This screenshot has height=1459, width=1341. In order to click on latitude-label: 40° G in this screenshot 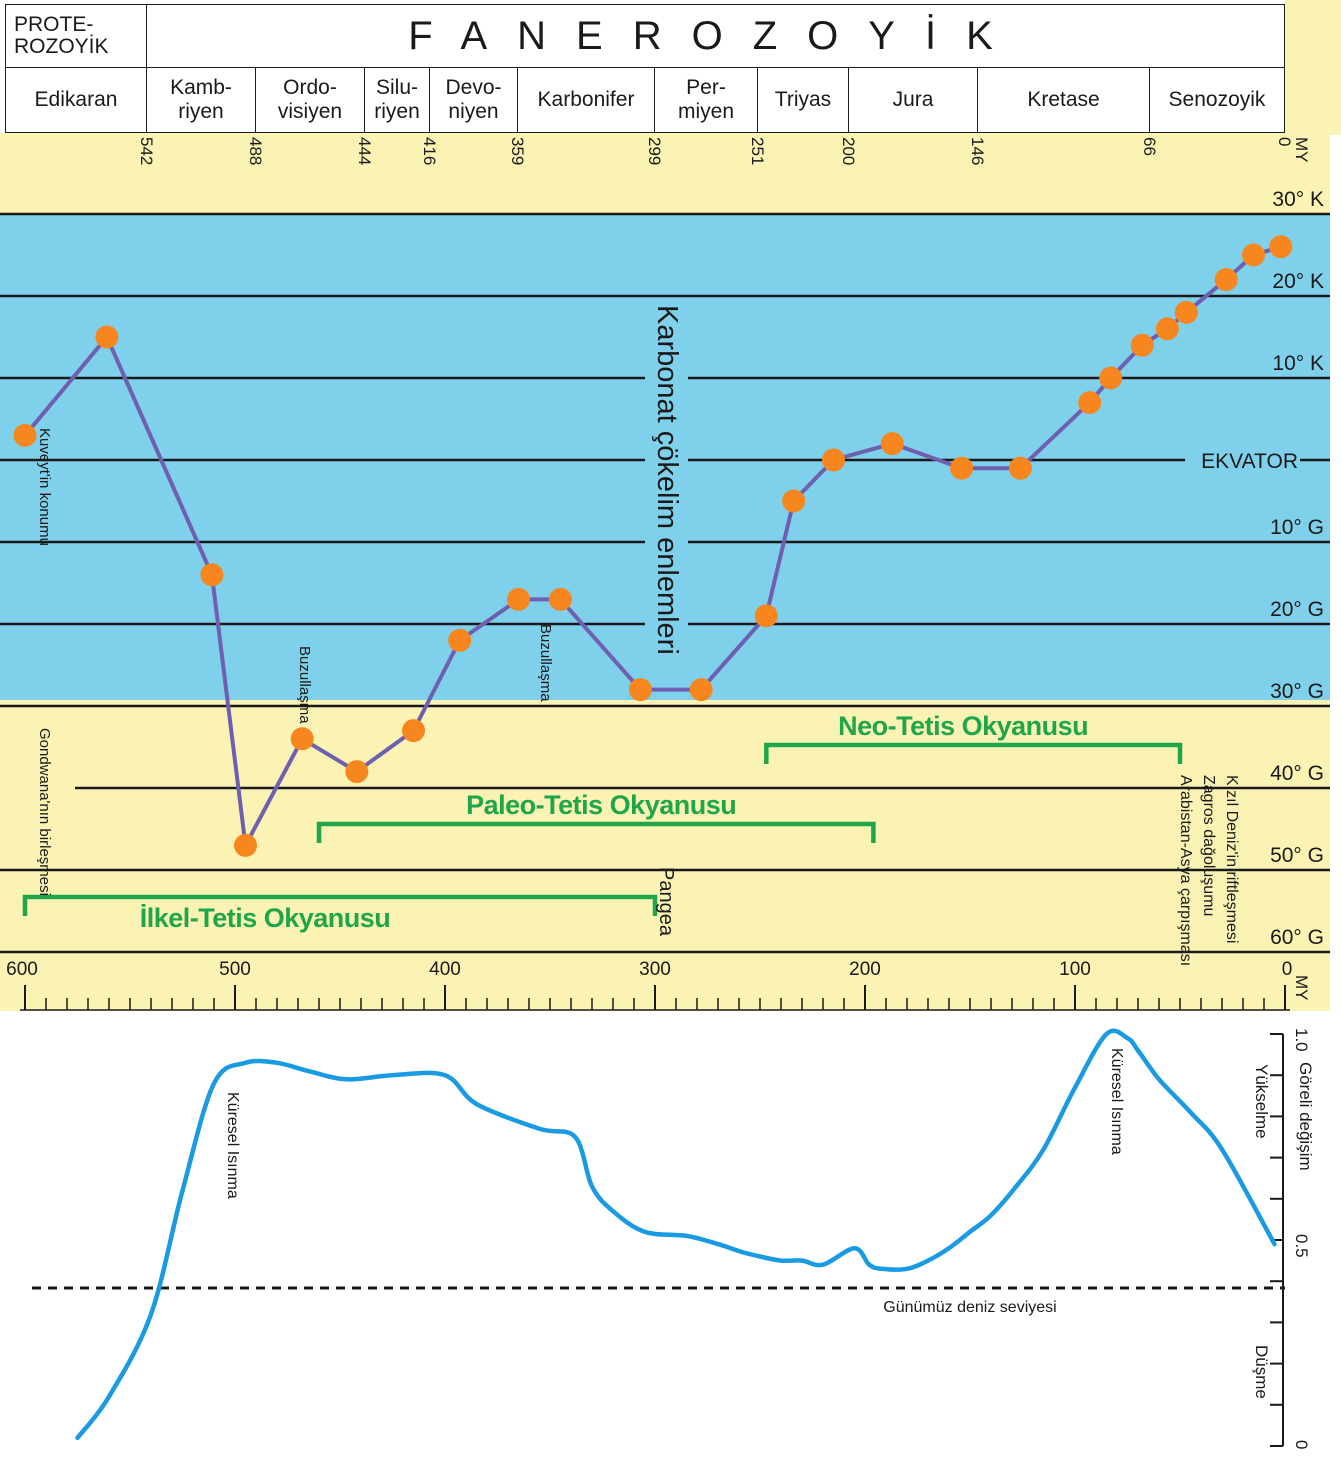, I will do `click(1297, 773)`.